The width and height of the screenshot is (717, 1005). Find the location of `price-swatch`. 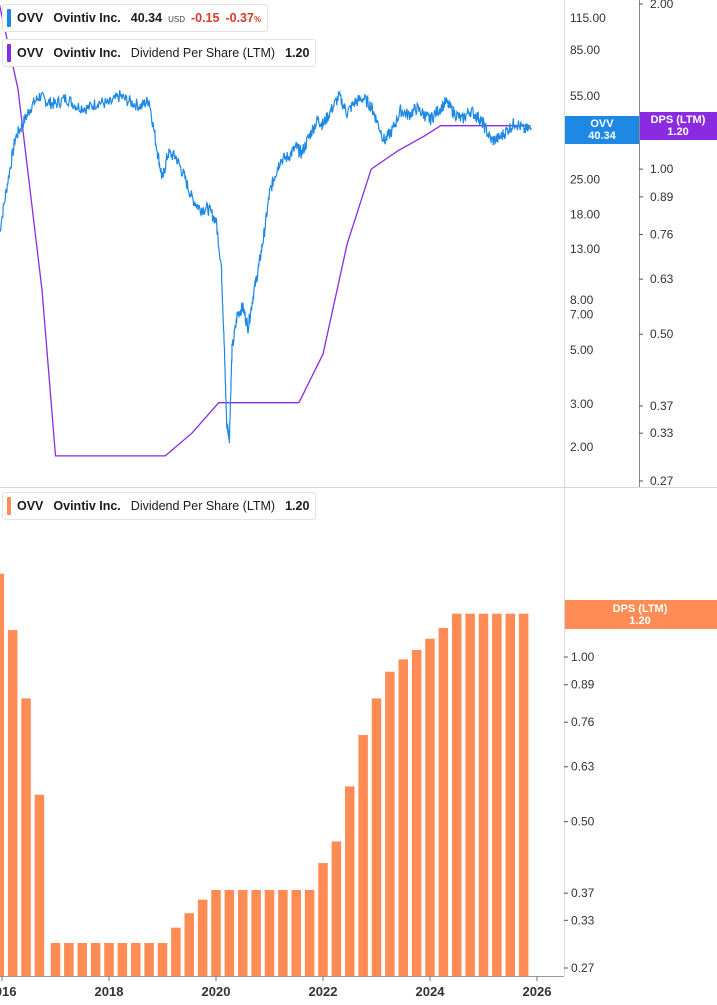

price-swatch is located at coordinates (9, 18).